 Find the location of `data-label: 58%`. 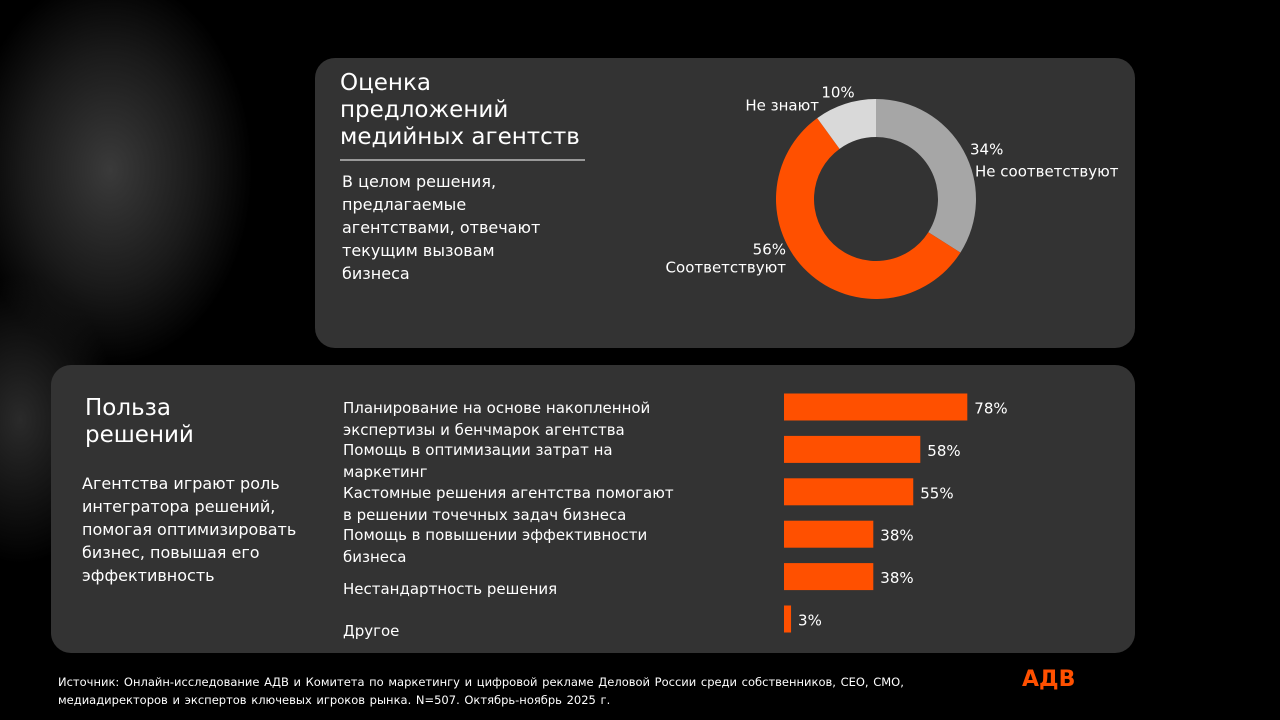

data-label: 58% is located at coordinates (943, 451).